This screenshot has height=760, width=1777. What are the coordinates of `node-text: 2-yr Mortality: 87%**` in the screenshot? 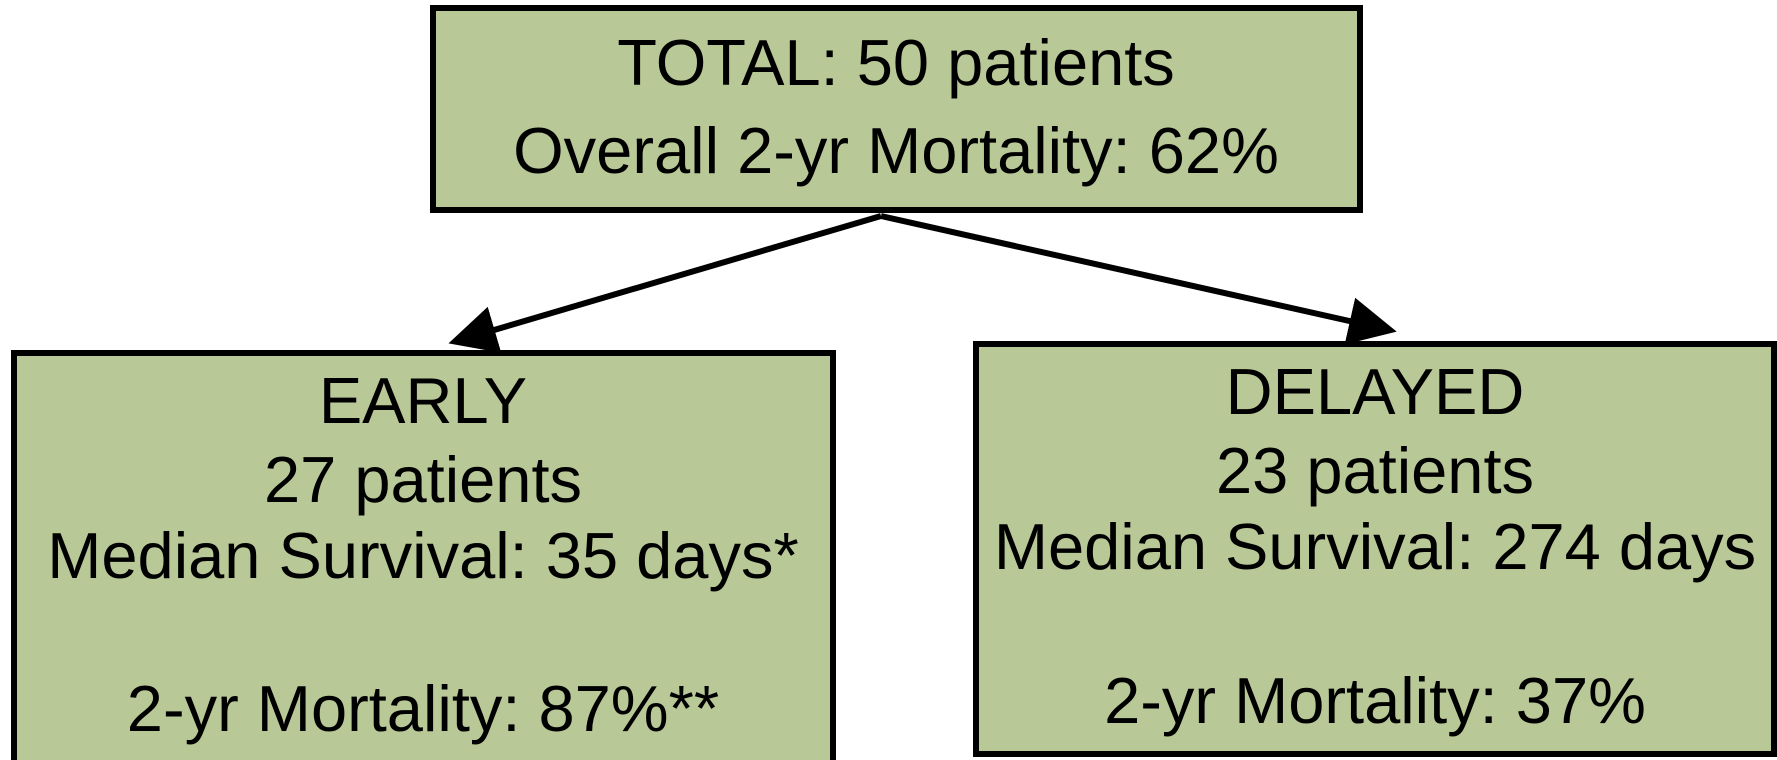 It's located at (423, 708).